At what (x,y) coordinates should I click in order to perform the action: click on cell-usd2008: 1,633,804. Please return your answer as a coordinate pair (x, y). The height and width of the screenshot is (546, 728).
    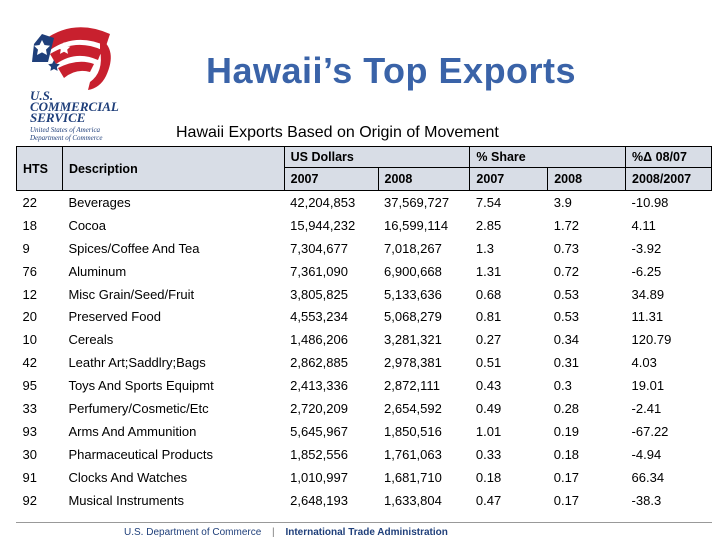
    Looking at the image, I should click on (413, 500).